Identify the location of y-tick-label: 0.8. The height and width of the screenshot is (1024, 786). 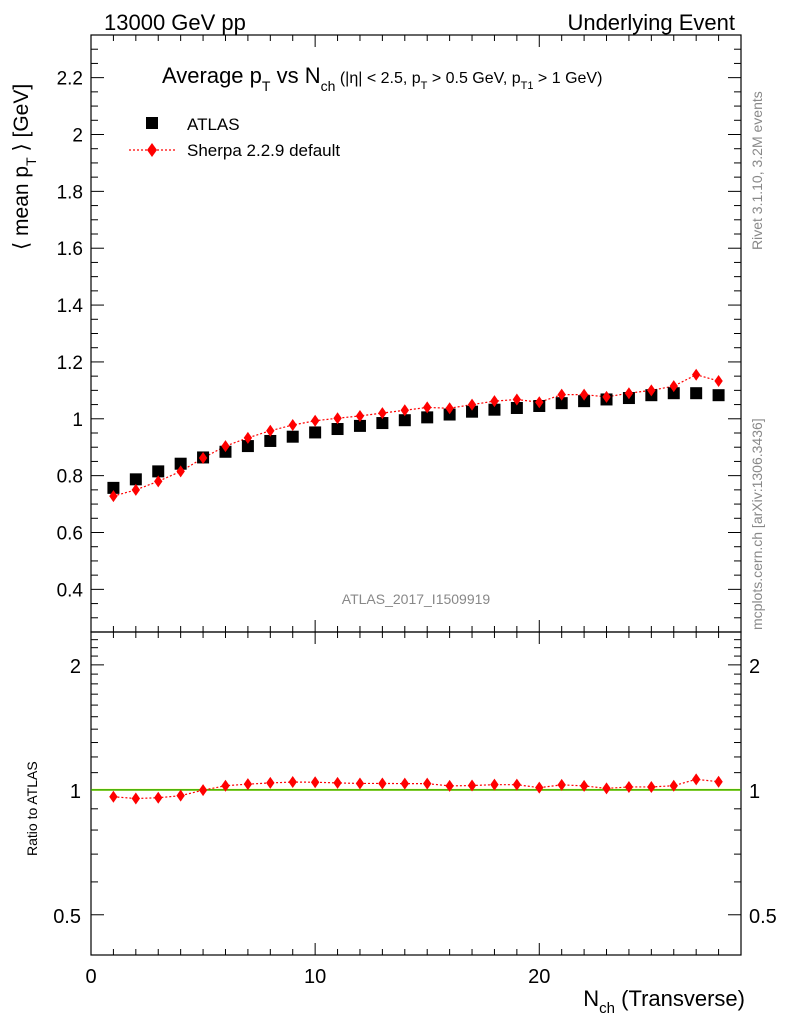
(70, 477).